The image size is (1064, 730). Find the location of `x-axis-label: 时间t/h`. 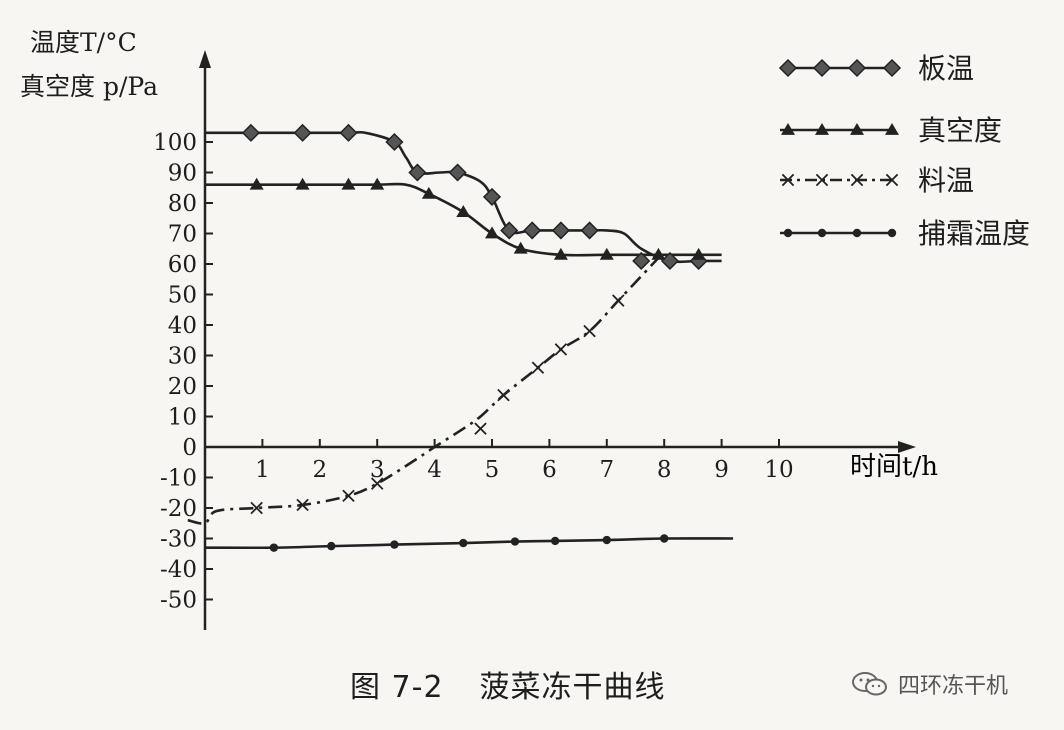

x-axis-label: 时间t/h is located at coordinates (894, 467).